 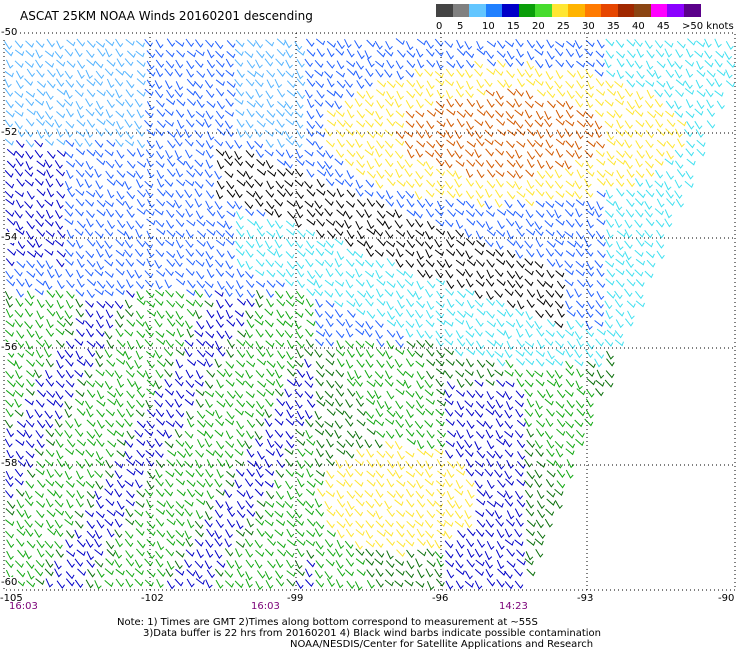 I want to click on lon-label-93: -93, so click(x=585, y=598).